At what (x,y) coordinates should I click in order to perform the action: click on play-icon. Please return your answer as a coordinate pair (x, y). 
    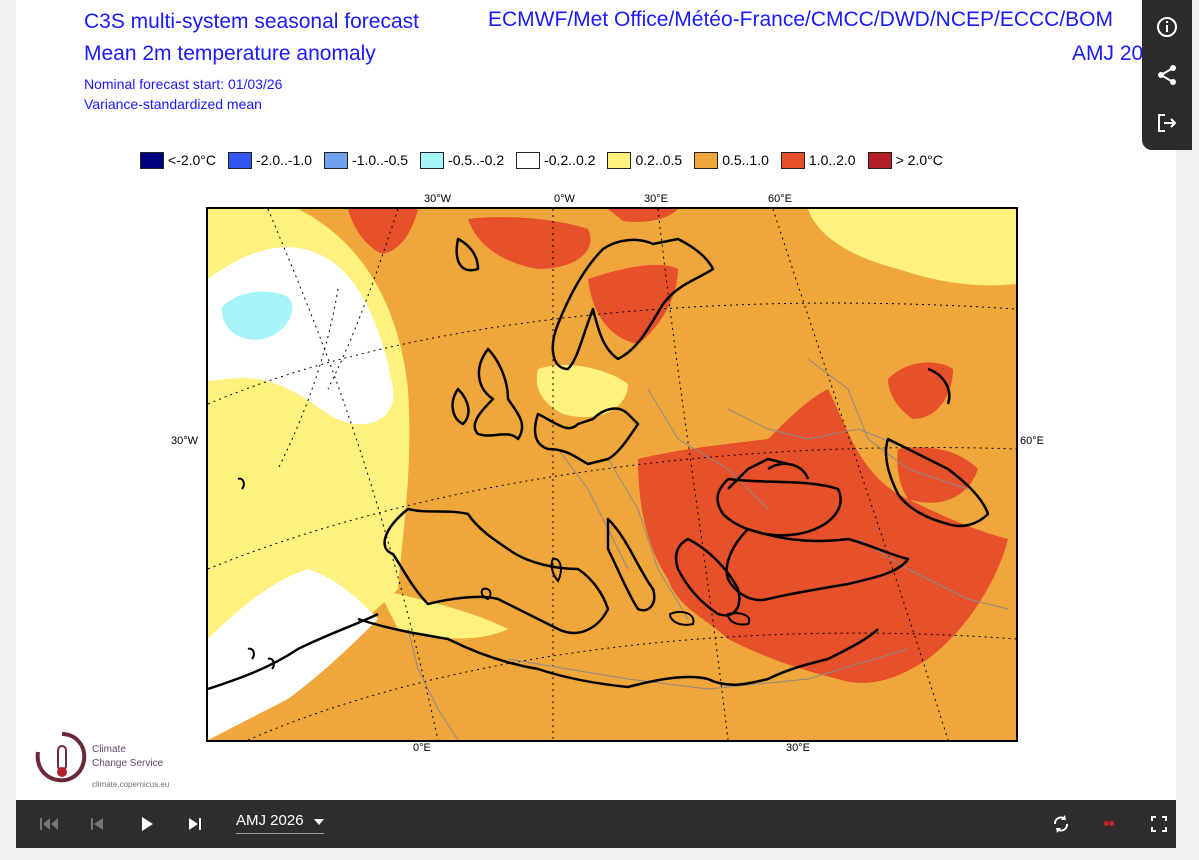
    Looking at the image, I should click on (147, 824).